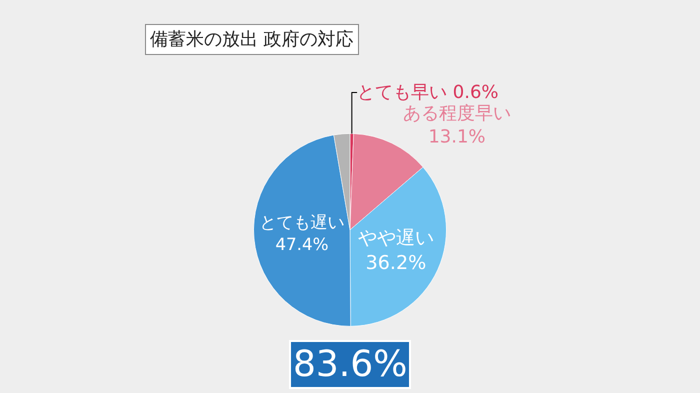 The height and width of the screenshot is (393, 700). I want to click on slice-label: ある程度早い, so click(456, 113).